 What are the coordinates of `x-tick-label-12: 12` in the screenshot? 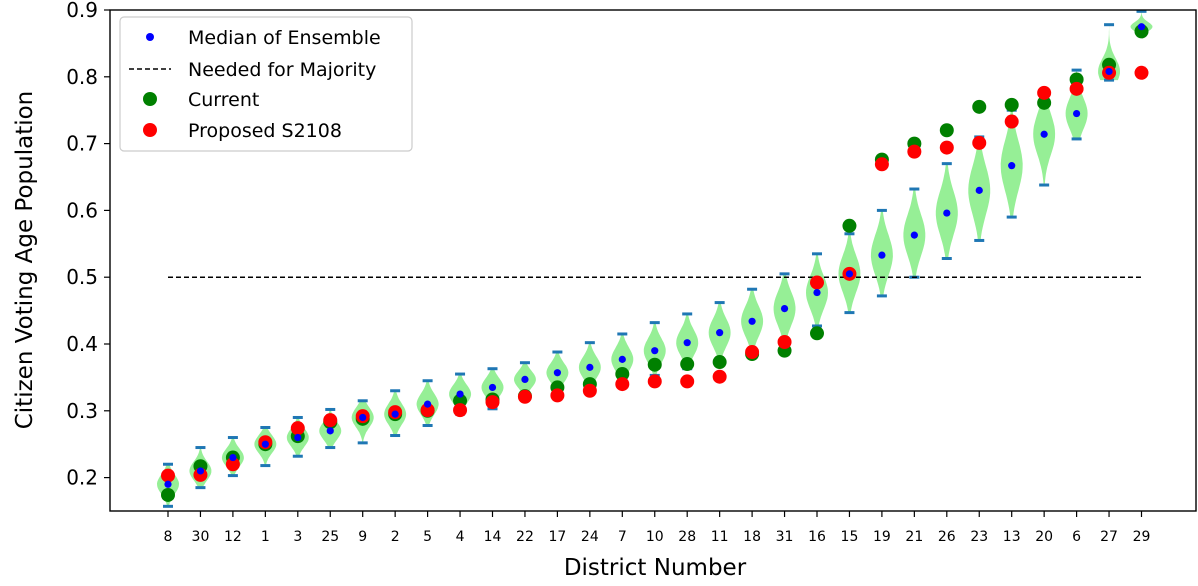 It's located at (233, 537).